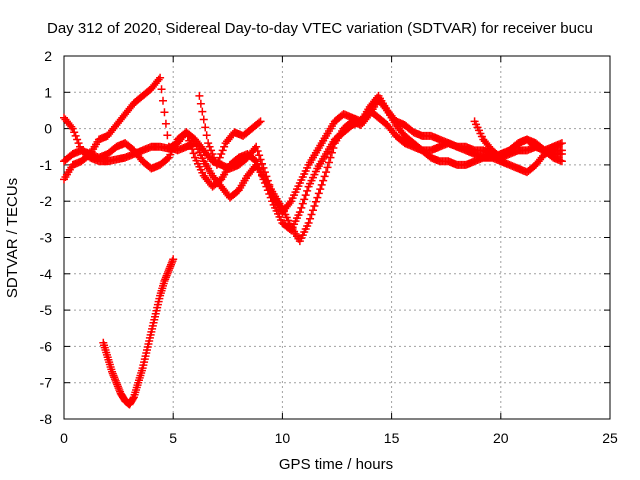  What do you see at coordinates (46, 383) in the screenshot?
I see `y-tick-label: -7` at bounding box center [46, 383].